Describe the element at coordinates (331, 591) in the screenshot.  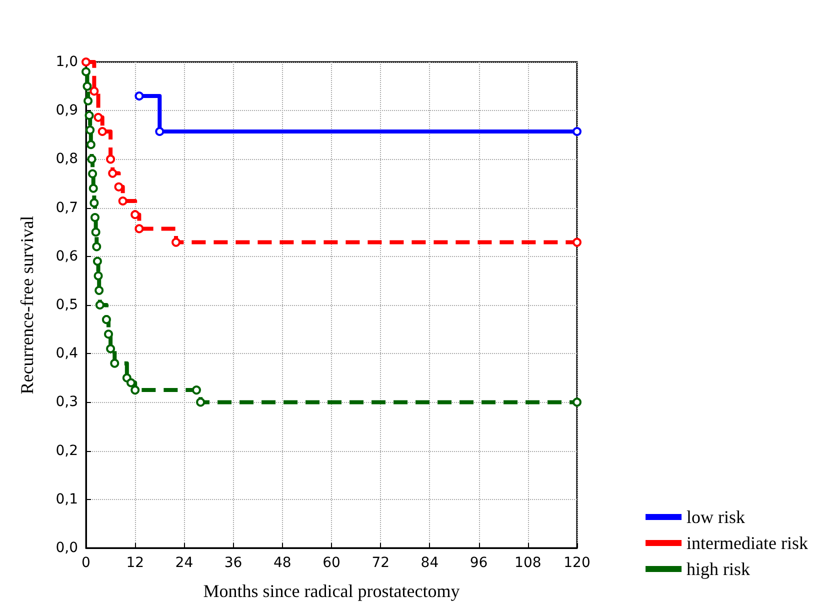
I see `x-axis-title: Months since radical prostatectomy` at that location.